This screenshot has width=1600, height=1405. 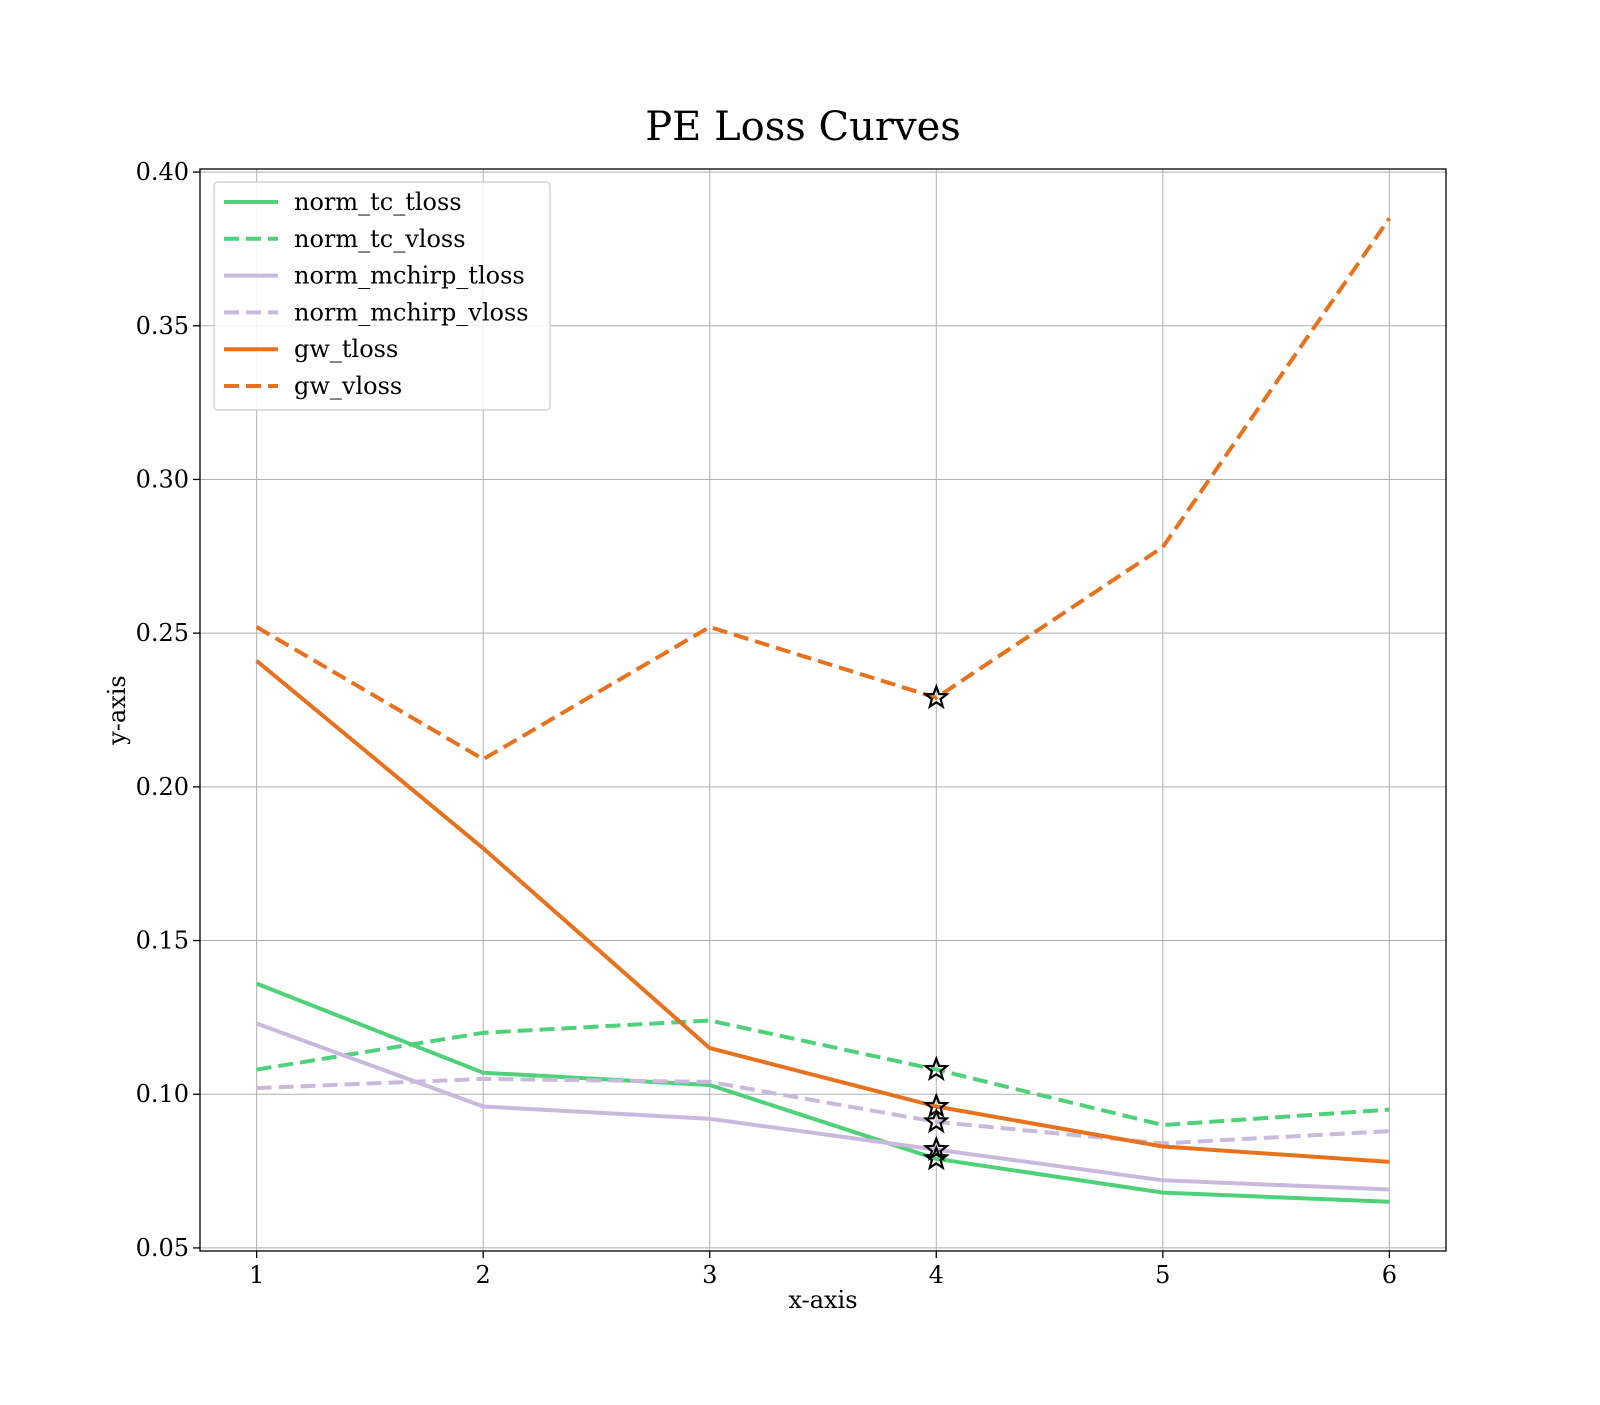 What do you see at coordinates (823, 1111) in the screenshot?
I see `series-line-norm-mchirp-vloss` at bounding box center [823, 1111].